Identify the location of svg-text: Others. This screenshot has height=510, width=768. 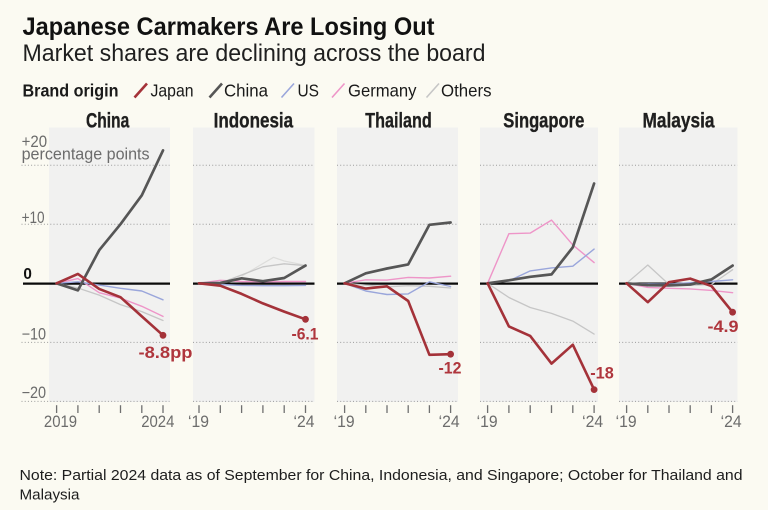
(466, 91).